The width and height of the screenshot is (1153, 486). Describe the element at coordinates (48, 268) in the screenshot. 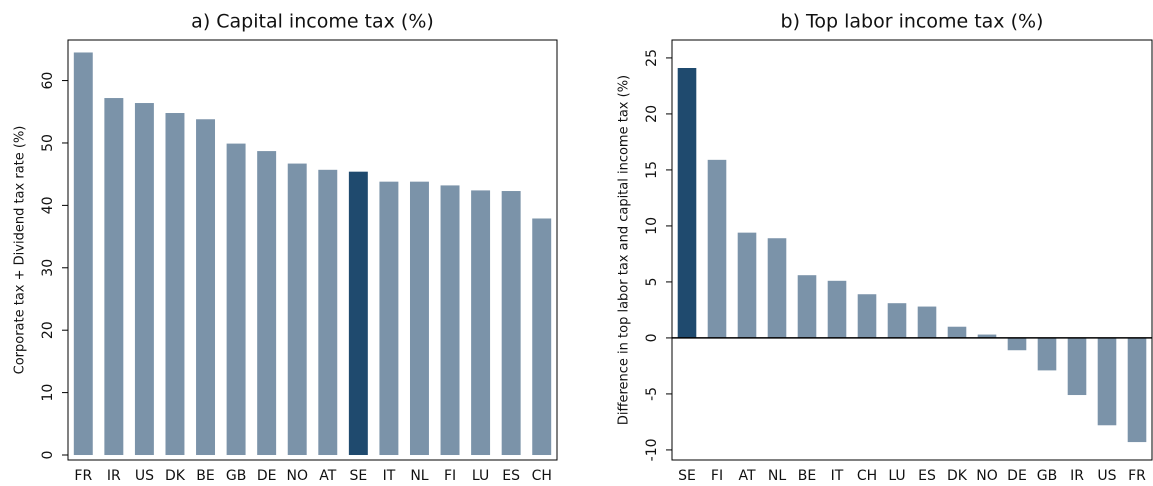

I see `y-tick-label: 30` at that location.